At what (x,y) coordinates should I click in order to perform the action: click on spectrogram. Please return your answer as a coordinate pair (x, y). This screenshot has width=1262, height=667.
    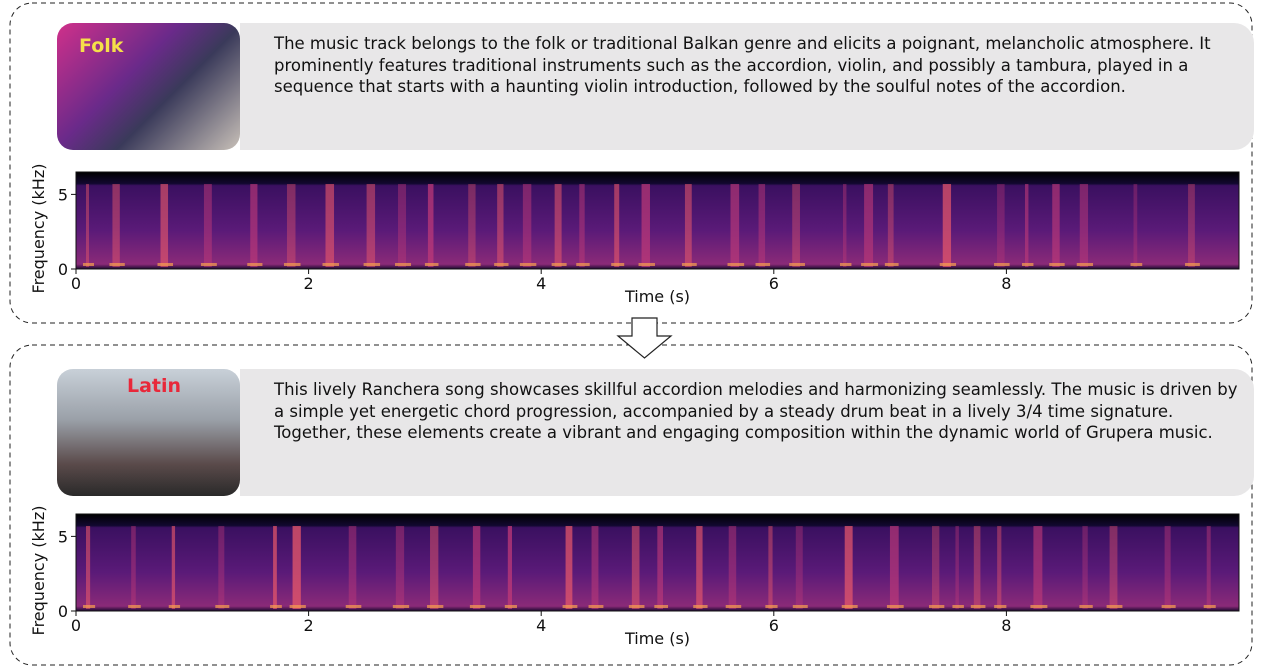
    Looking at the image, I should click on (657, 220).